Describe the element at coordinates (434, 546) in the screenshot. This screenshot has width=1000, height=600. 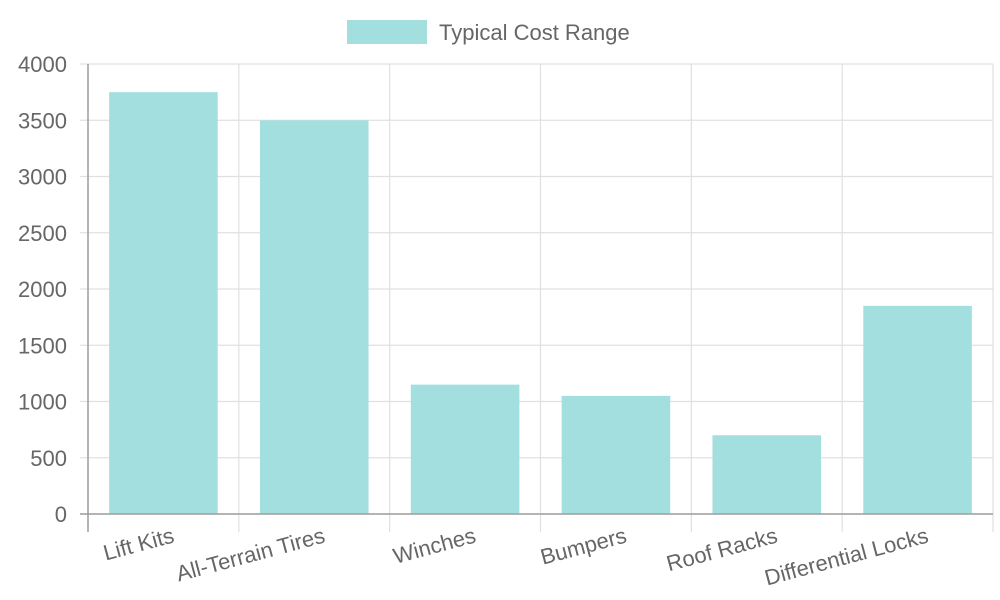
I see `x-tick-label: Winches` at that location.